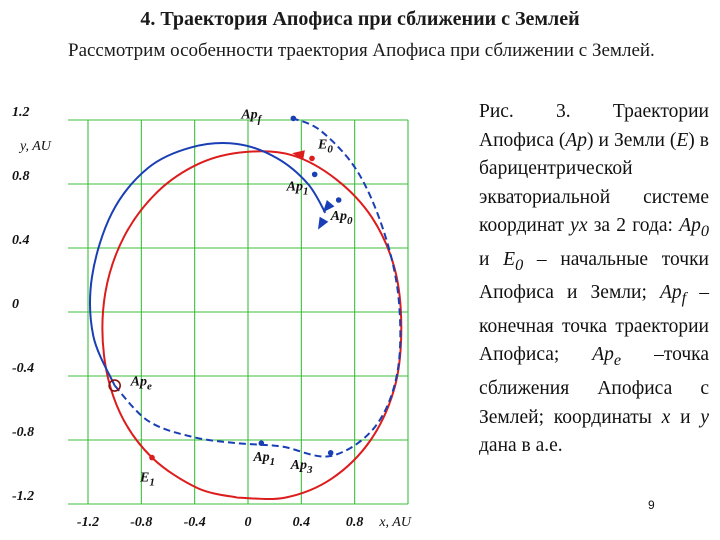 The height and width of the screenshot is (540, 720). Describe the element at coordinates (617, 360) in the screenshot. I see `caption-part: e` at that location.